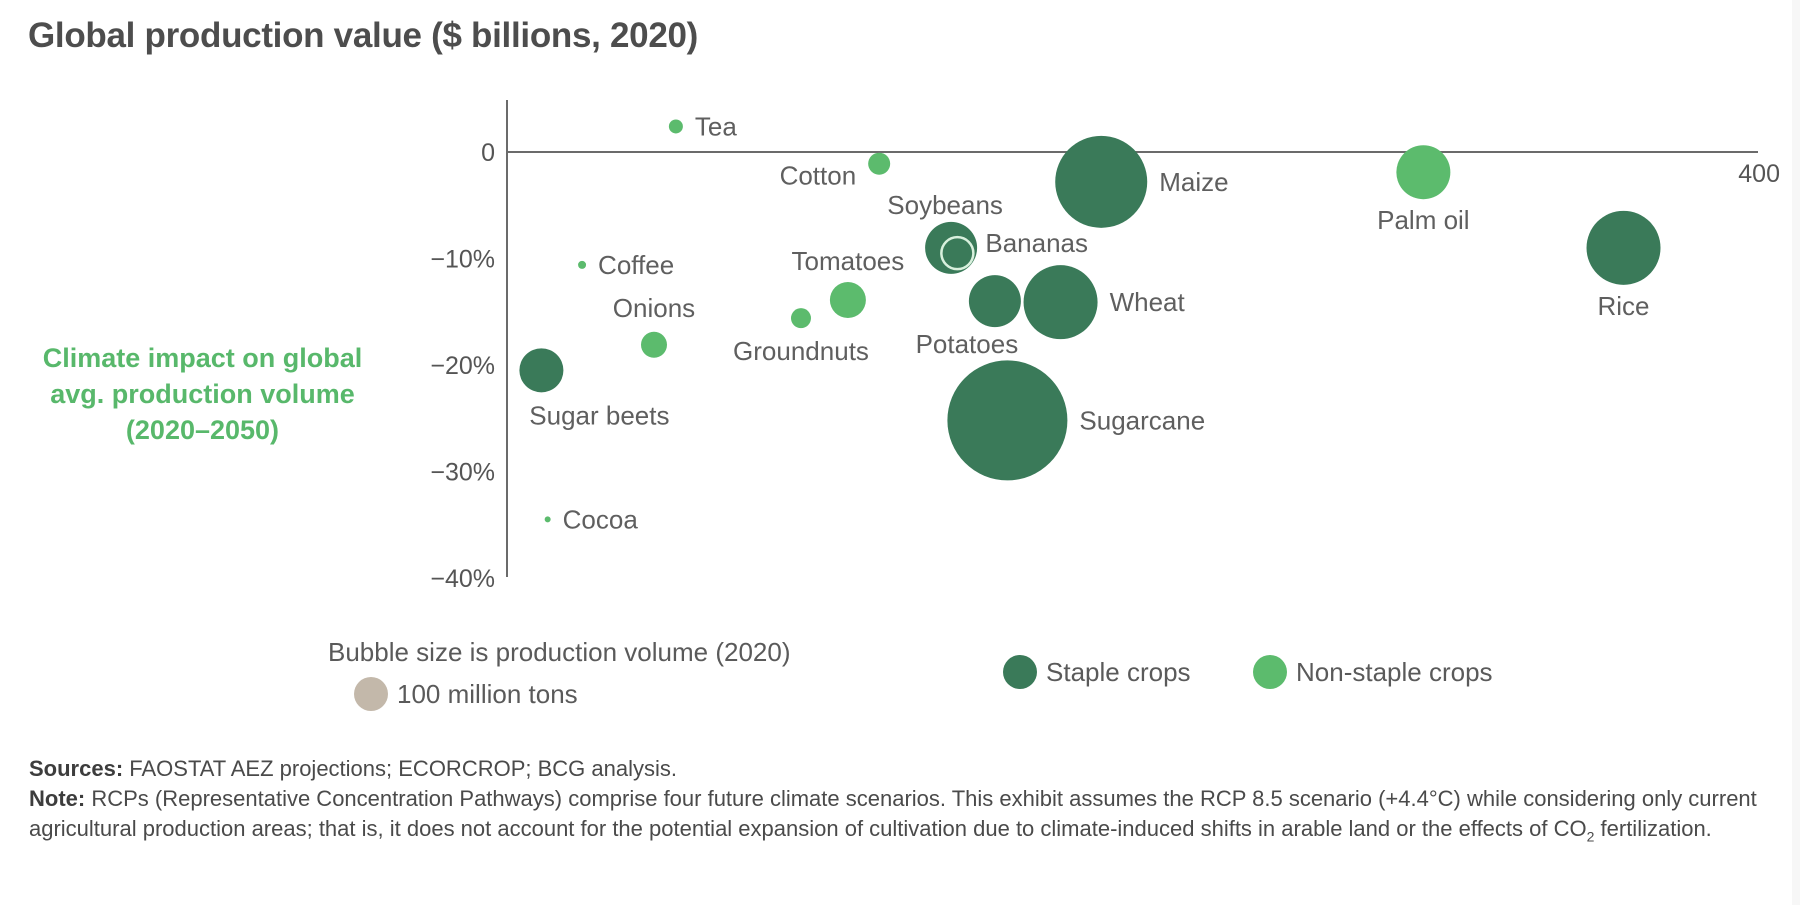  Describe the element at coordinates (547, 519) in the screenshot. I see `bubble-cocoa` at that location.